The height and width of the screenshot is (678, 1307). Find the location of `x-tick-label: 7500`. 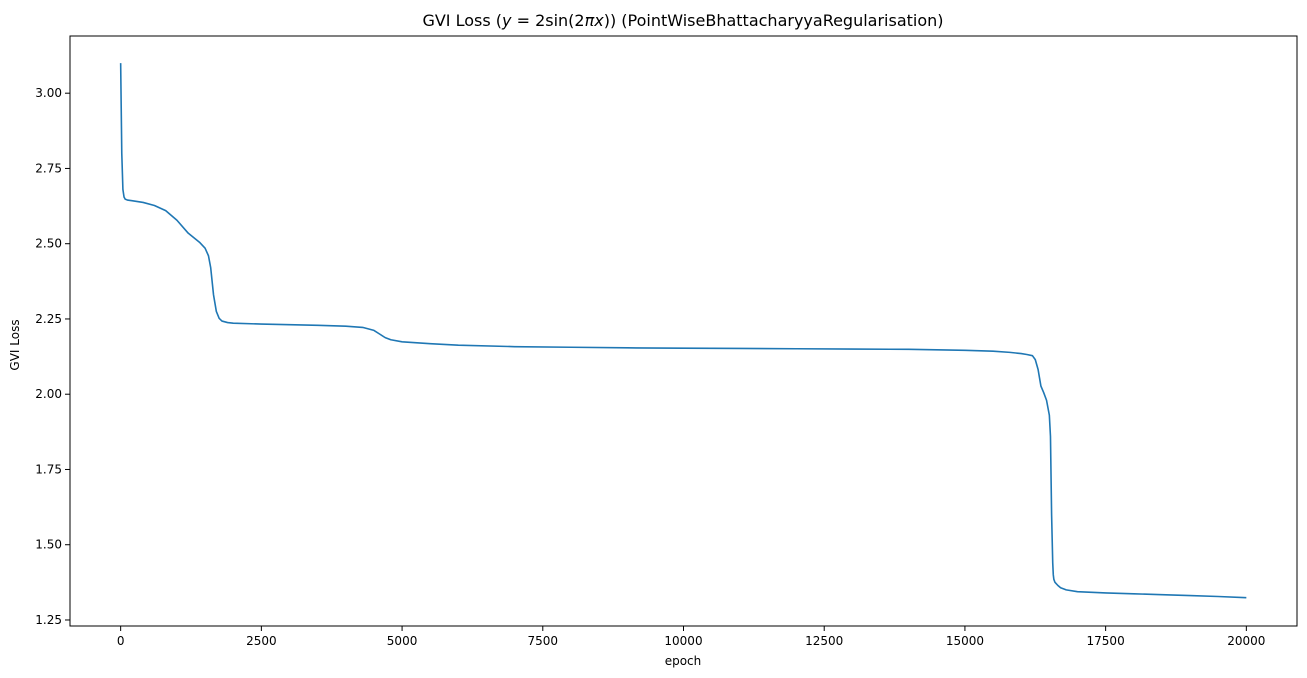

x-tick-label: 7500 is located at coordinates (543, 641).